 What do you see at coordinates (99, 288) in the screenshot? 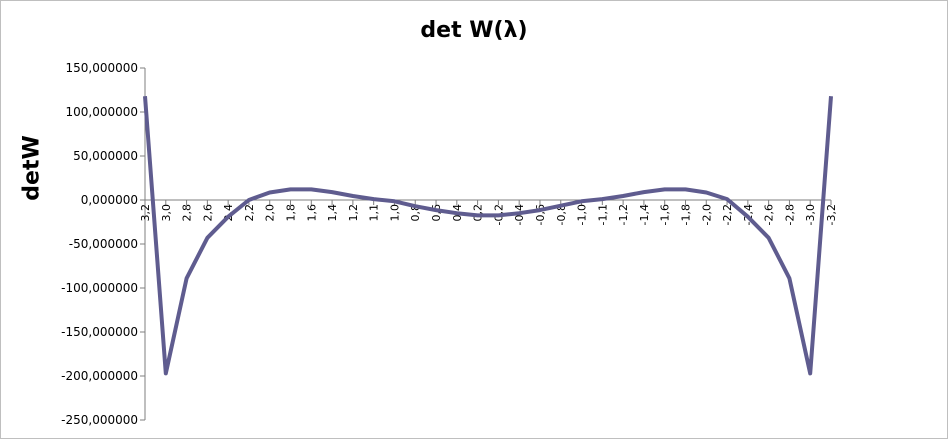
I see `y-tick-label: -100,000000` at bounding box center [99, 288].